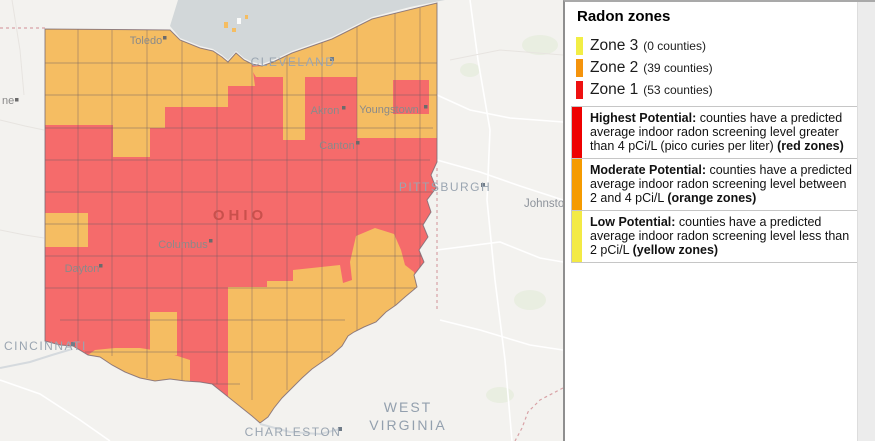  Describe the element at coordinates (240, 215) in the screenshot. I see `state-label-ohio: OHIO` at that location.